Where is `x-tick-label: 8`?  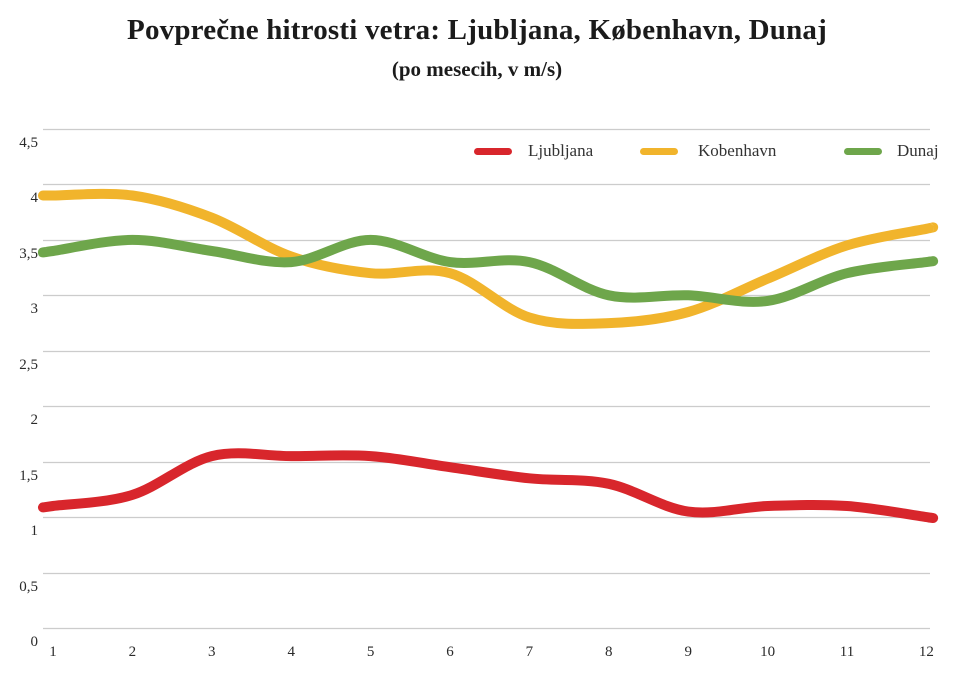
x-tick-label: 8 is located at coordinates (609, 652).